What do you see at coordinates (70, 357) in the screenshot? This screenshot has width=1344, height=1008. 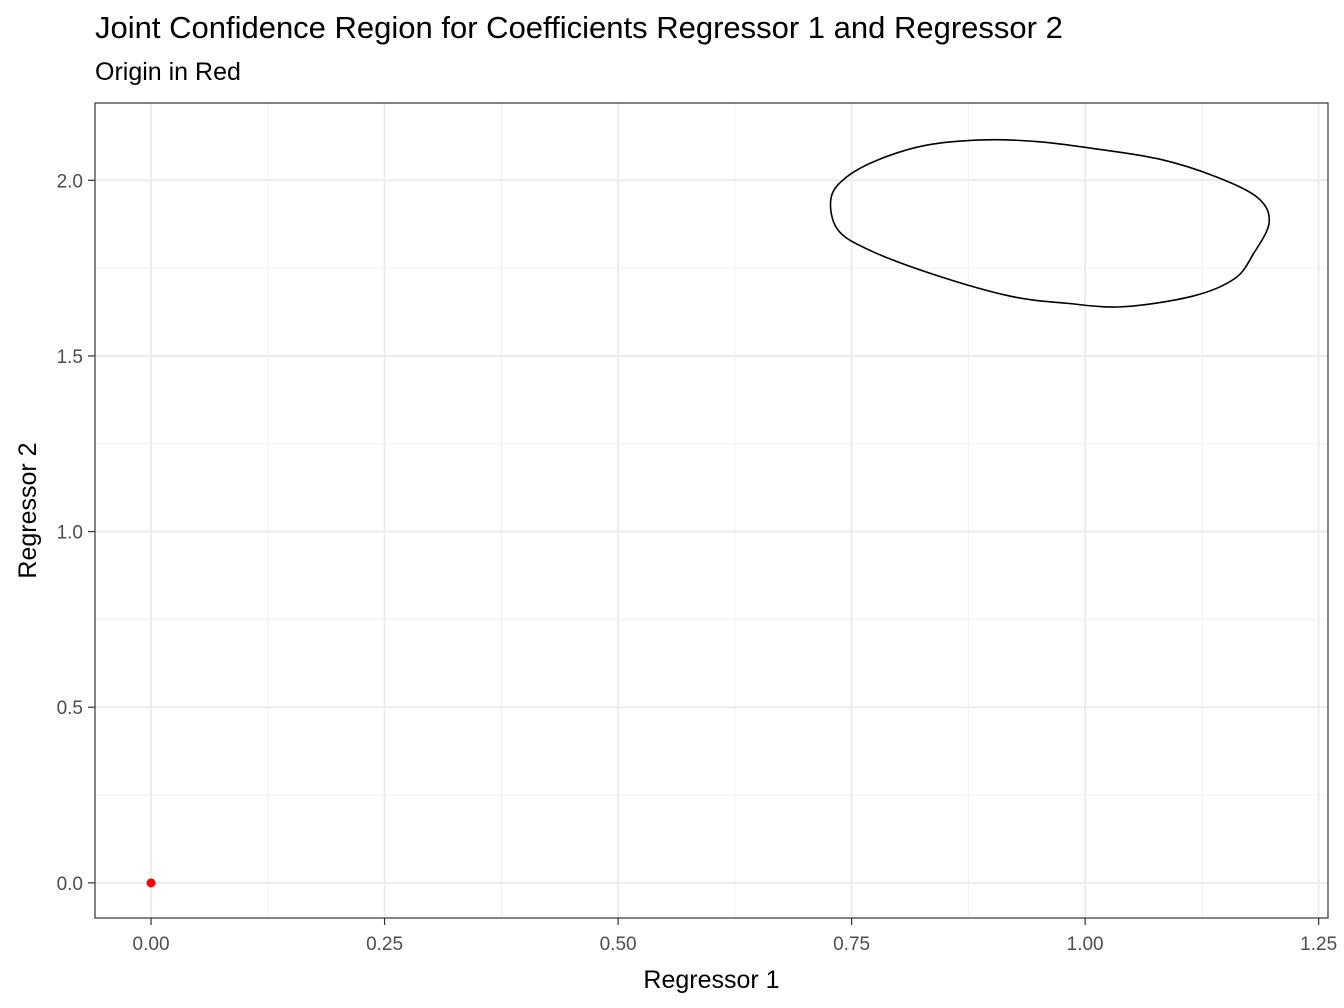 I see `y-tick-label: 1.5` at bounding box center [70, 357].